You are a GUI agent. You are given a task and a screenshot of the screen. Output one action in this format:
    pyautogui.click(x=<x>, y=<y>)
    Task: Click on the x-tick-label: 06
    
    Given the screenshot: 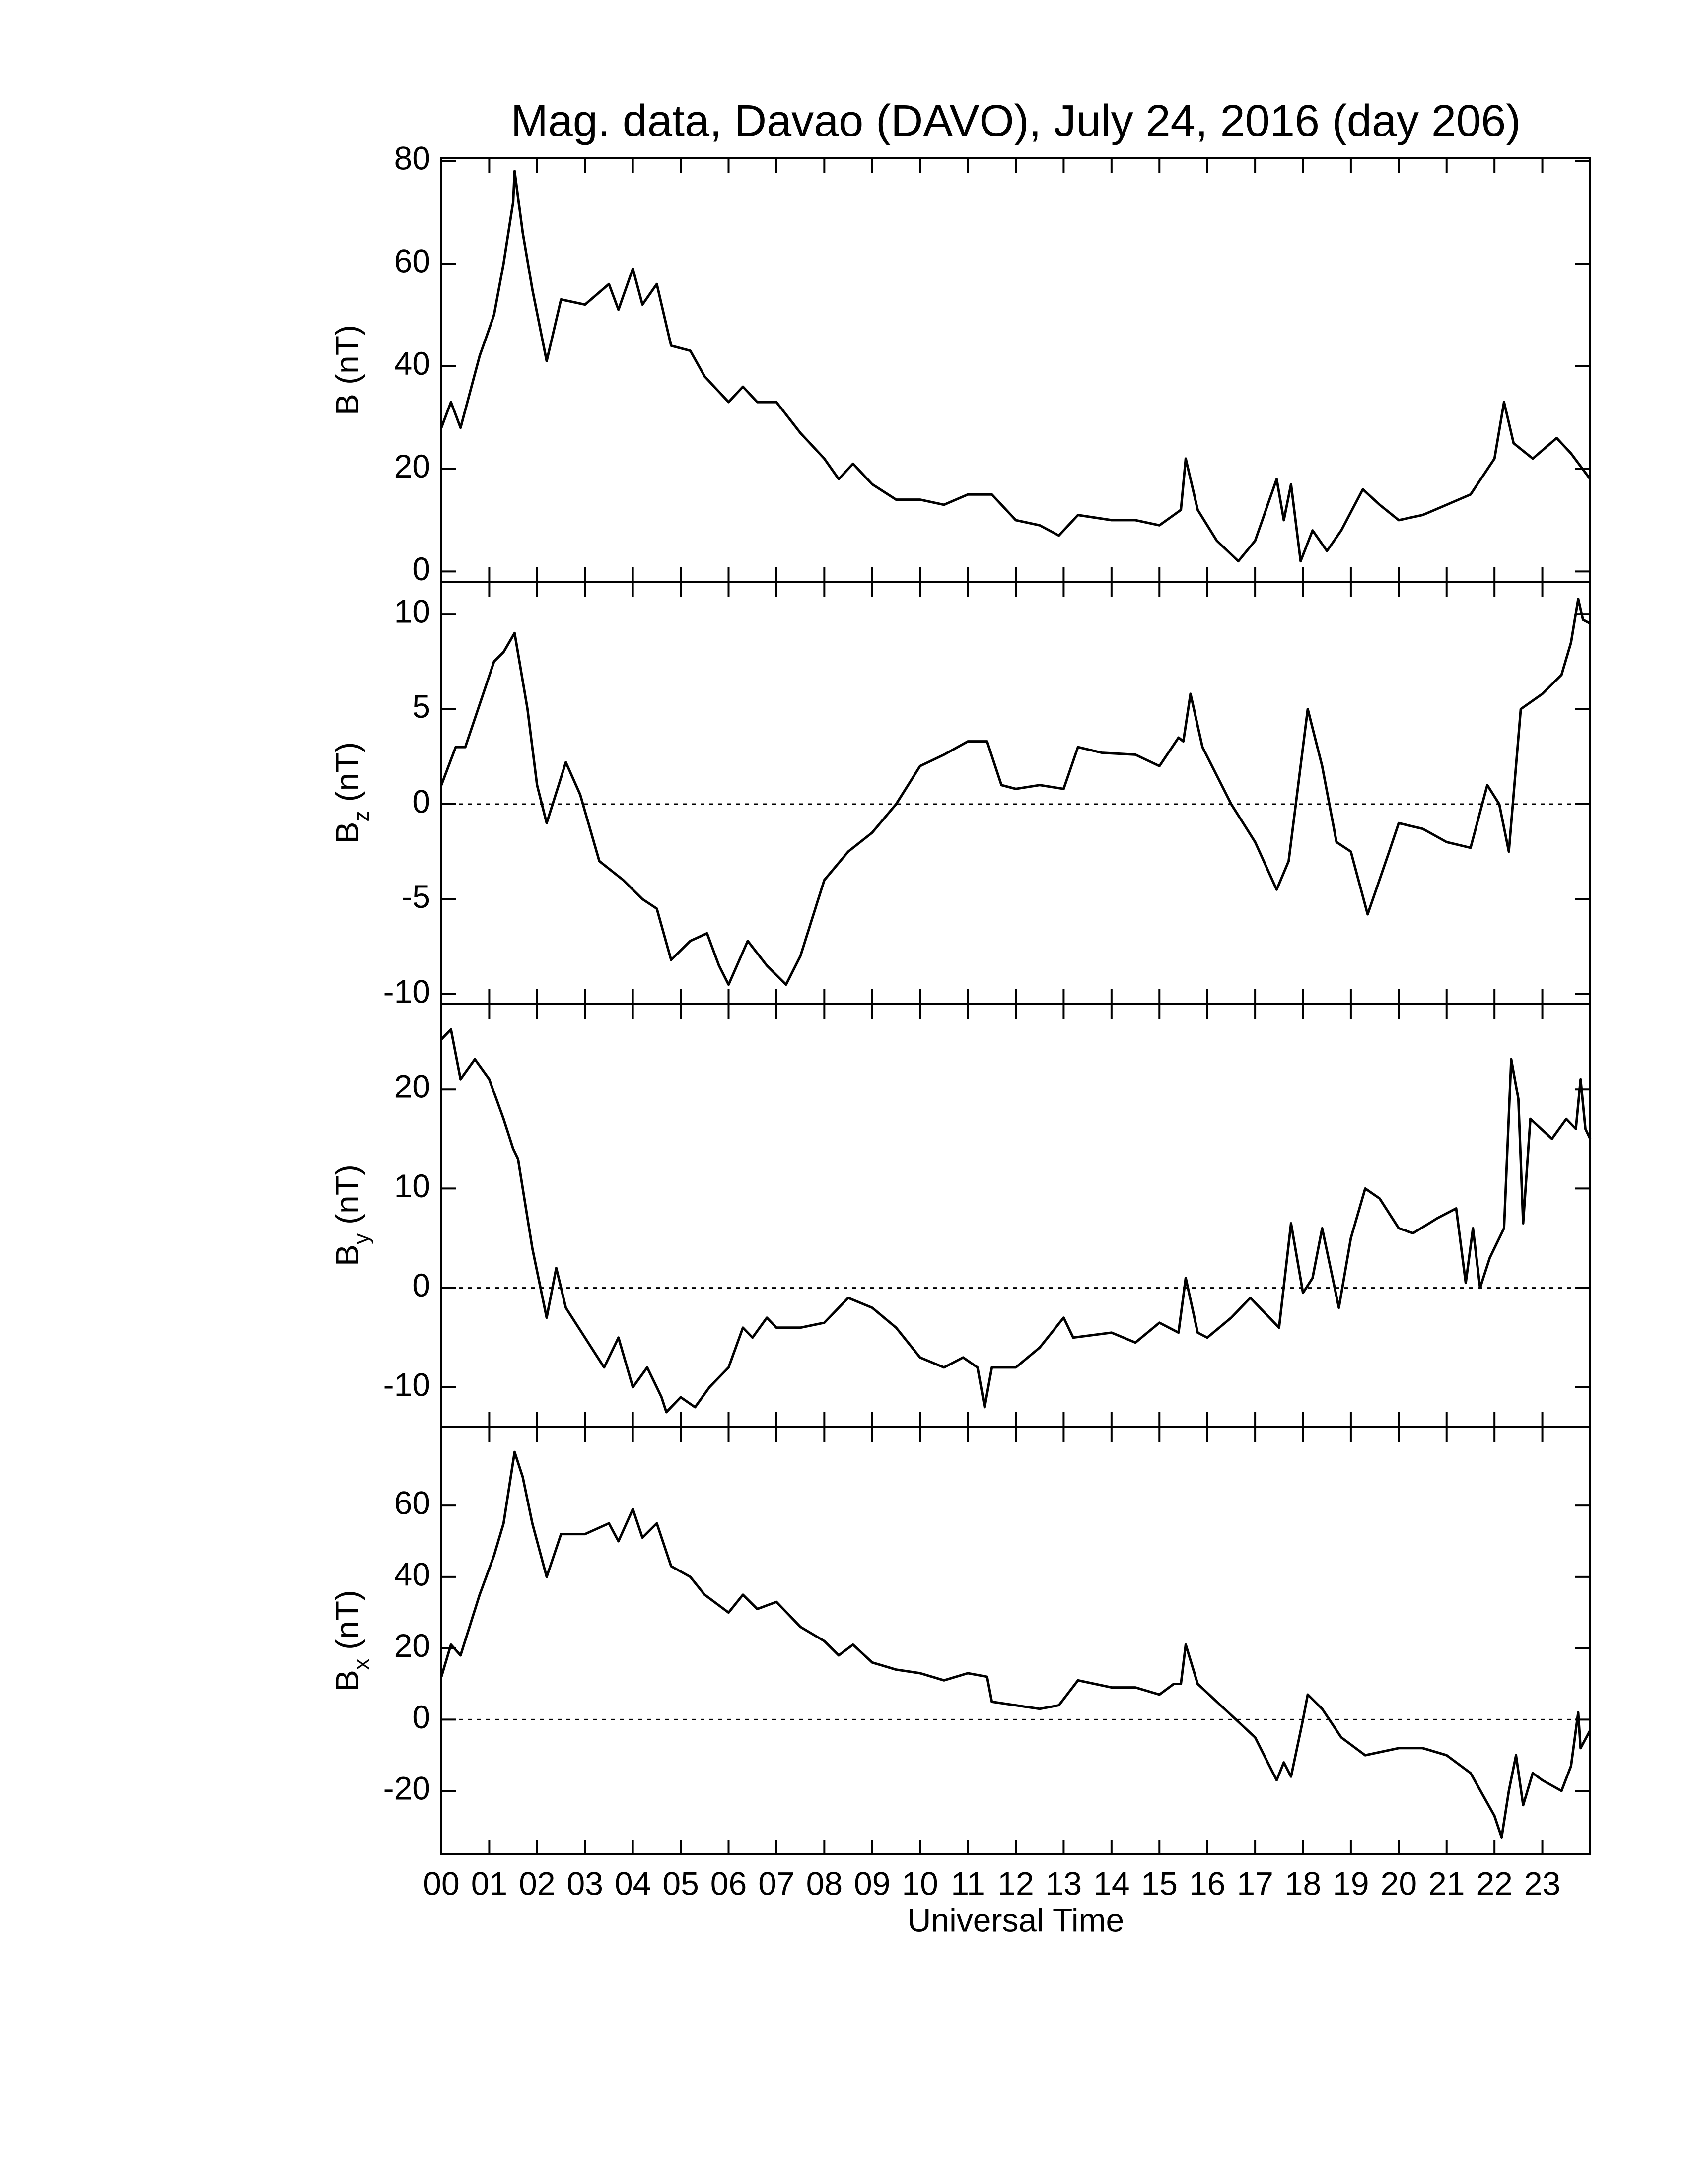 What is the action you would take?
    pyautogui.click(x=728, y=1883)
    